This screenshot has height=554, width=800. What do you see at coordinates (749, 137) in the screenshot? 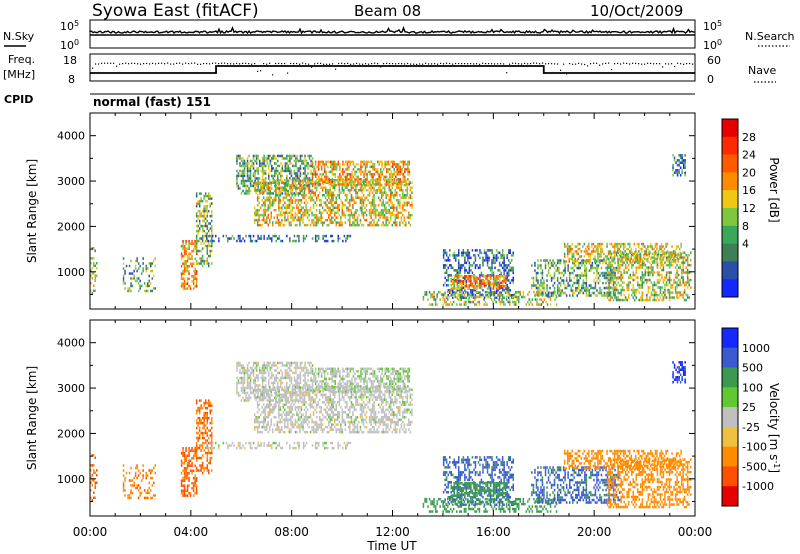
I see `power-colorbar-tick-label: 28` at bounding box center [749, 137].